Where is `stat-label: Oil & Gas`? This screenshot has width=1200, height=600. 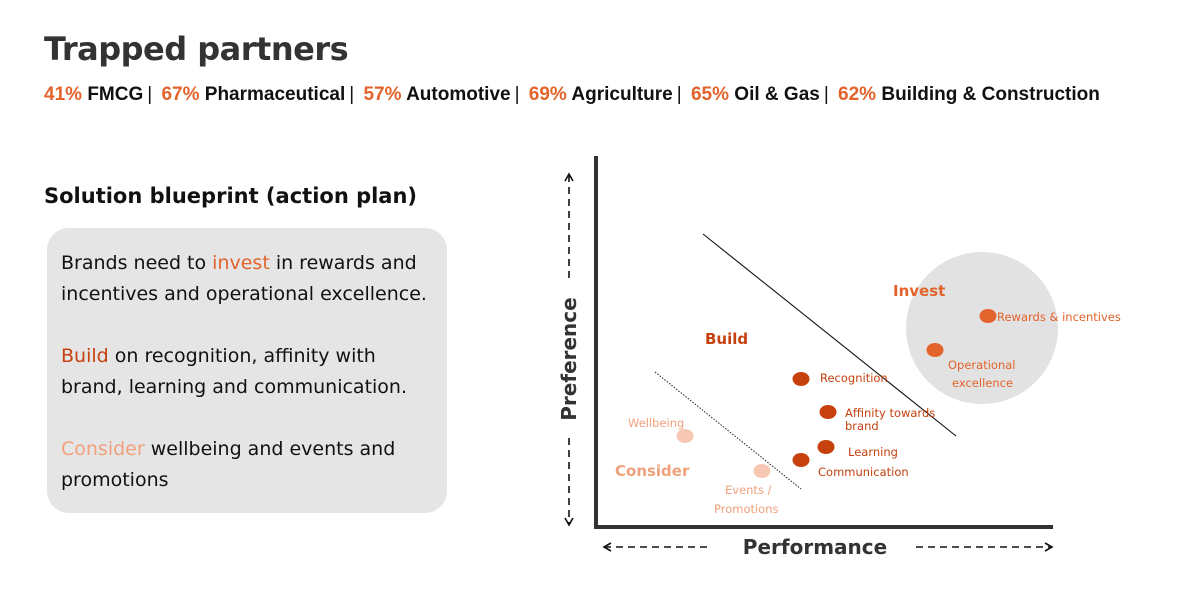 stat-label: Oil & Gas is located at coordinates (777, 94).